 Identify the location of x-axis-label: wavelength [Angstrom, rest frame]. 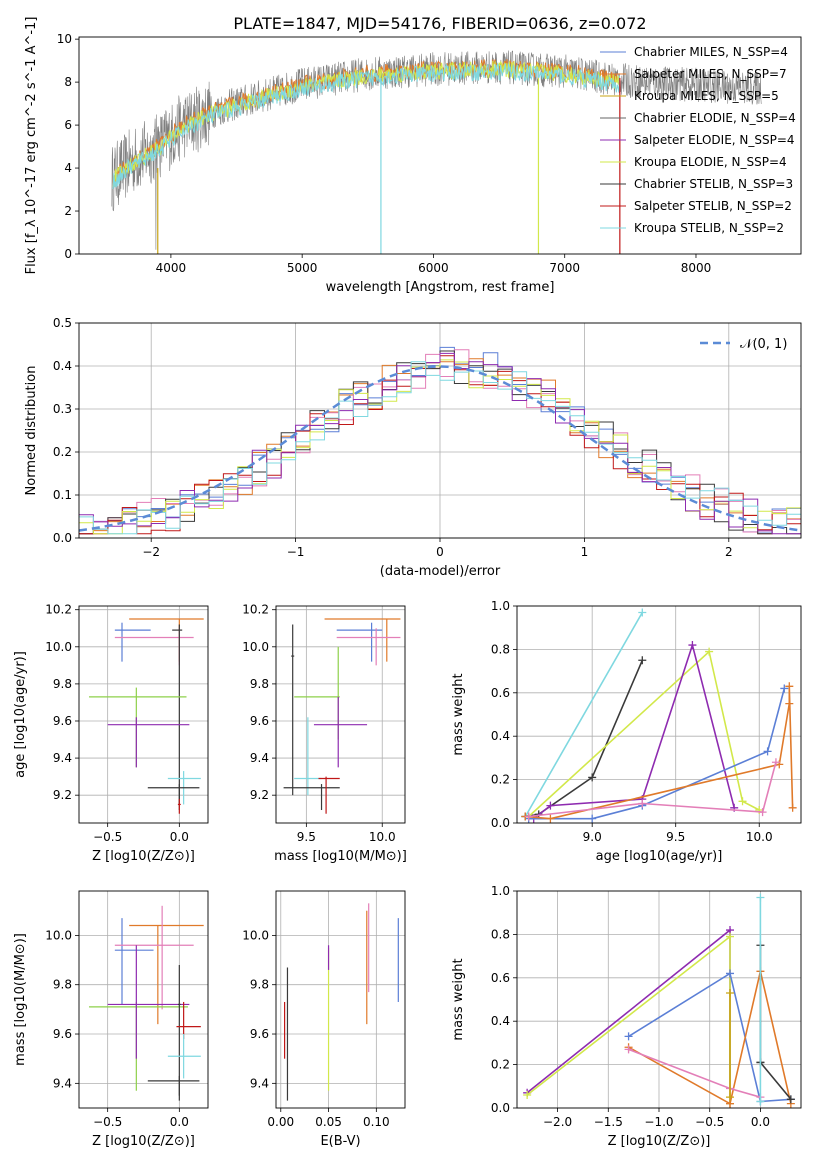
(440, 287).